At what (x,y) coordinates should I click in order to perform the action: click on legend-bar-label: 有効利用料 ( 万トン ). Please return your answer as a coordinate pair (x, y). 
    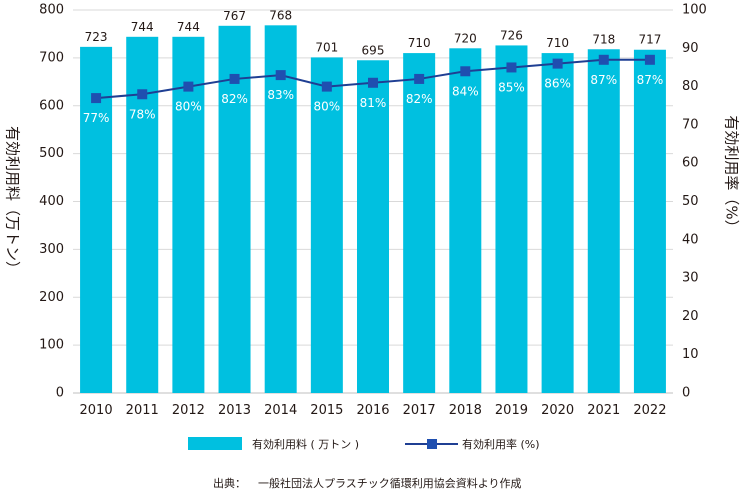
    Looking at the image, I should click on (305, 444).